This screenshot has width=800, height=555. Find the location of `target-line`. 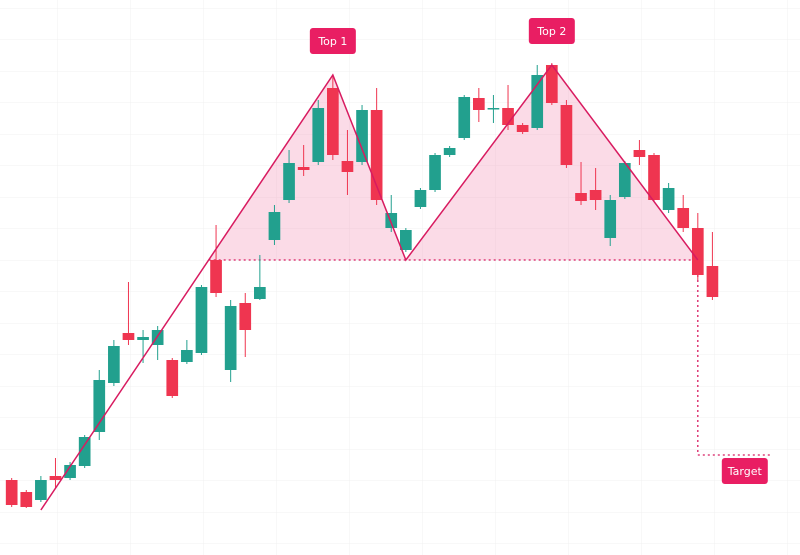

target-line is located at coordinates (734, 358).